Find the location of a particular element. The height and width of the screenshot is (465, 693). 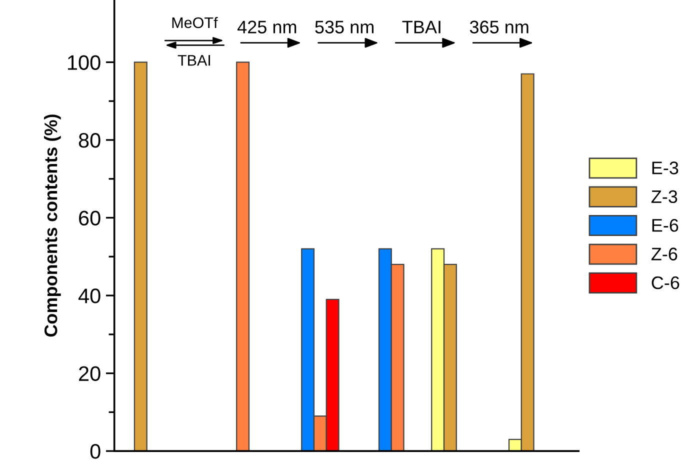

legend-label: E-3 is located at coordinates (665, 168).